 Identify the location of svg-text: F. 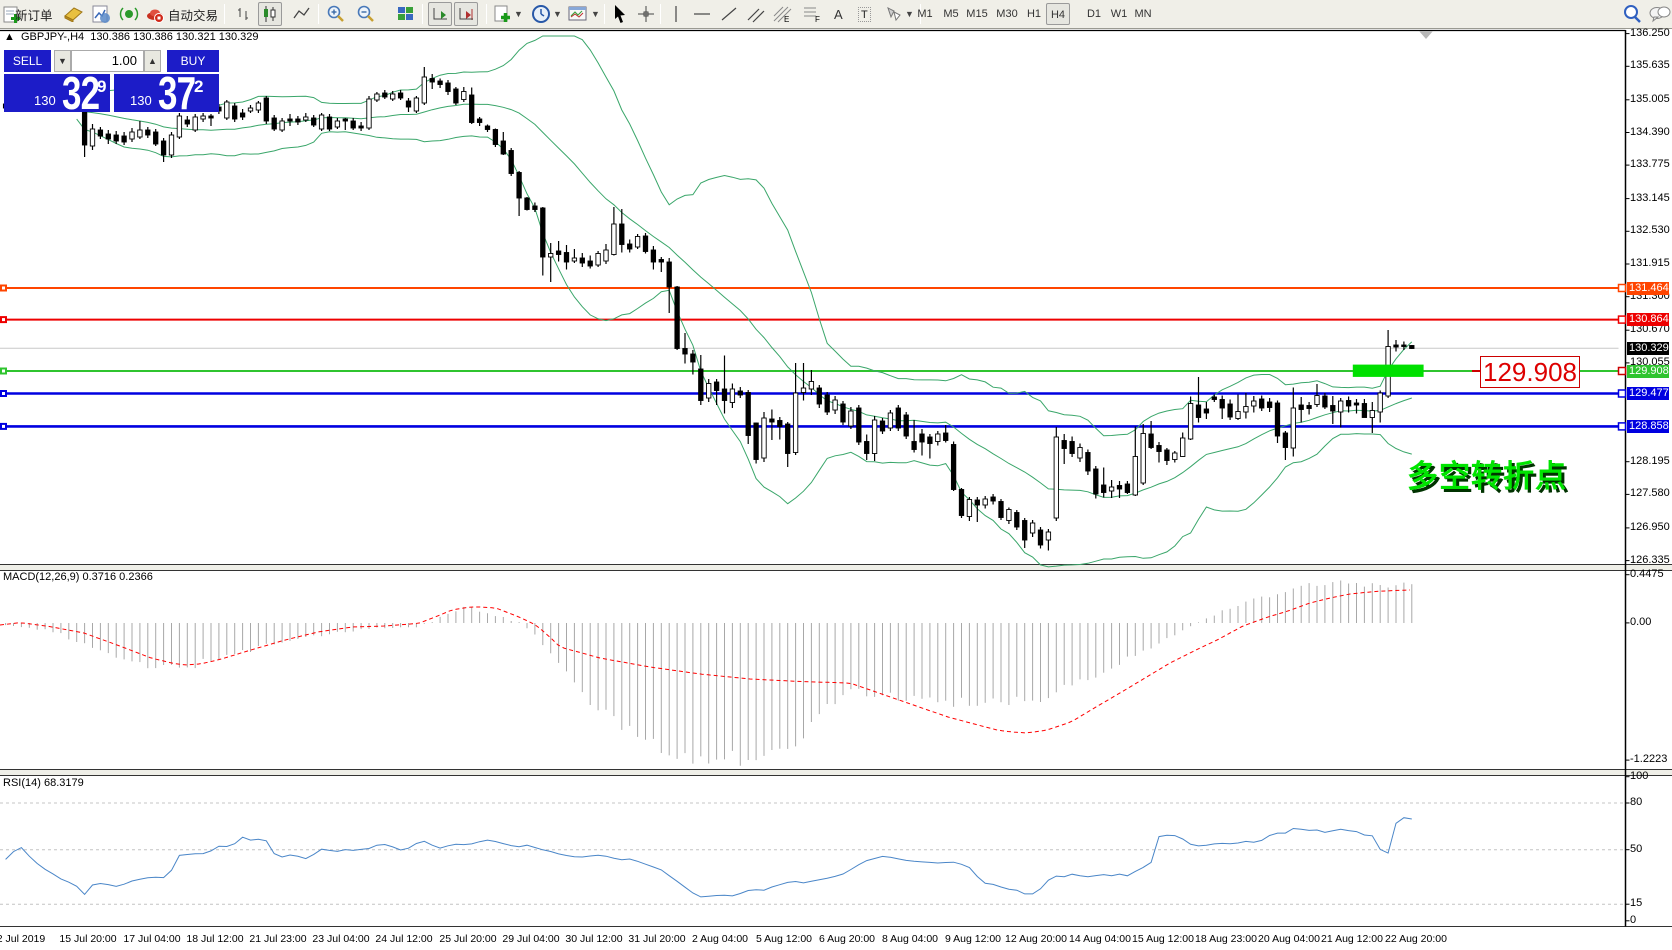
(817, 19).